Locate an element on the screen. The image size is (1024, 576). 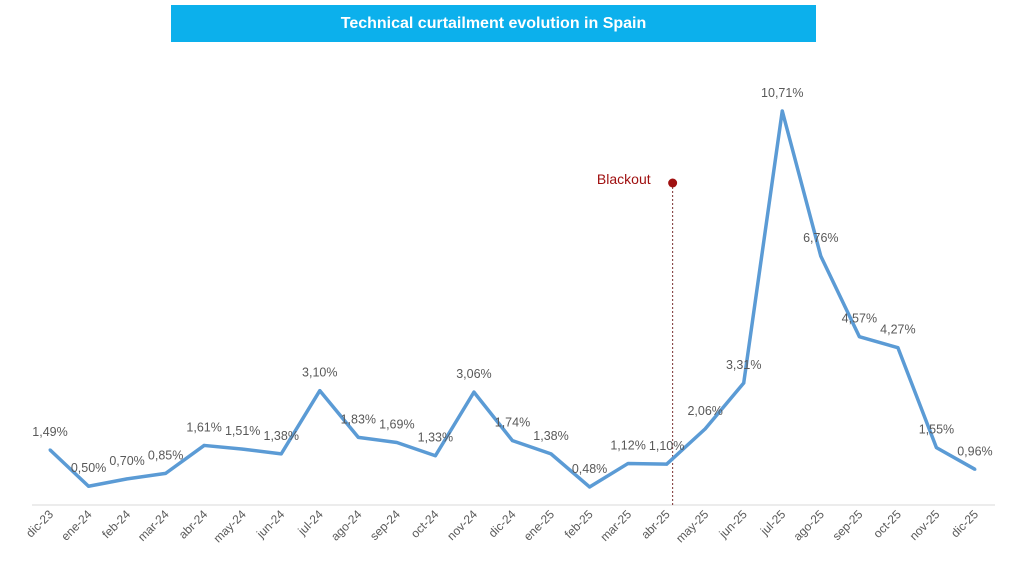
x-tick-label: ago-25 is located at coordinates (809, 525).